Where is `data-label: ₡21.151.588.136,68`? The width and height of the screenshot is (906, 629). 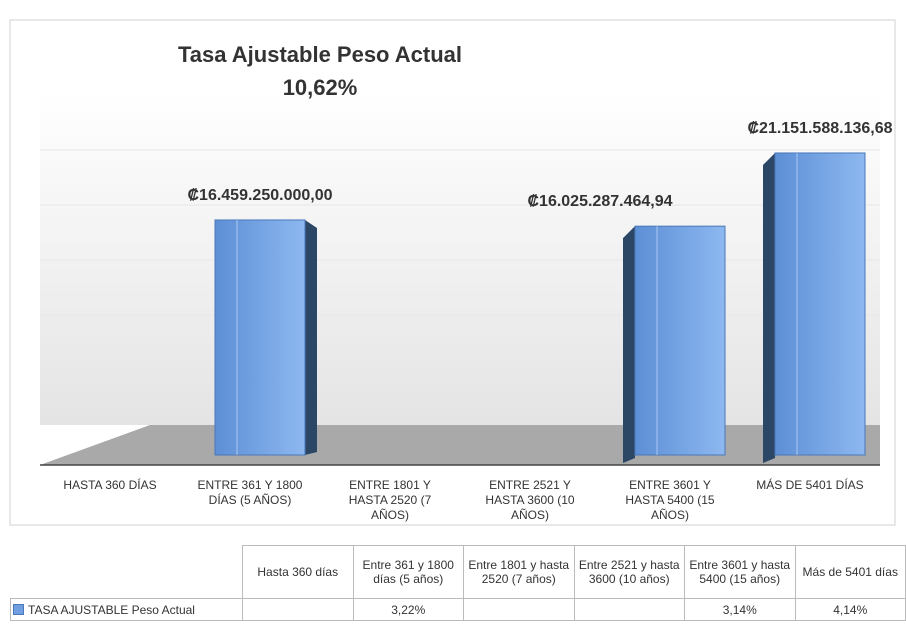
data-label: ₡21.151.588.136,68 is located at coordinates (819, 128).